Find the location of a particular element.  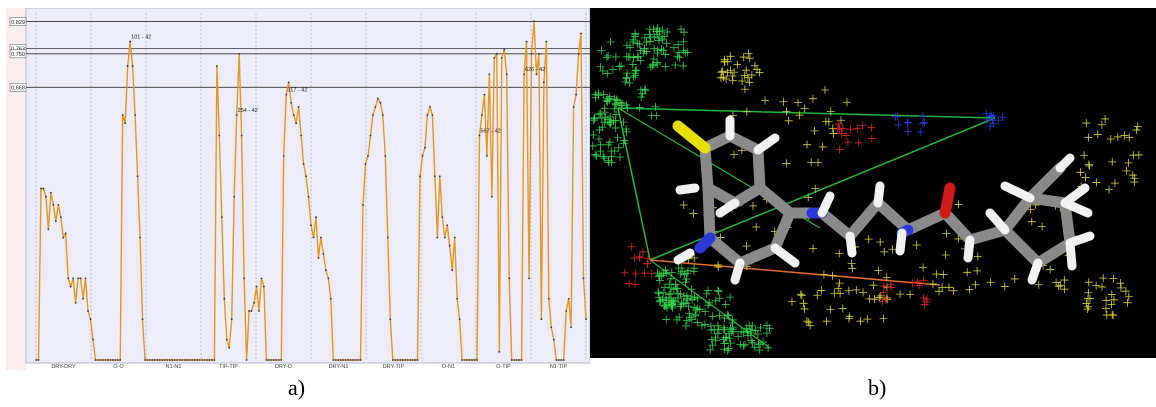

region-label: DRY-DRY is located at coordinates (63, 367).